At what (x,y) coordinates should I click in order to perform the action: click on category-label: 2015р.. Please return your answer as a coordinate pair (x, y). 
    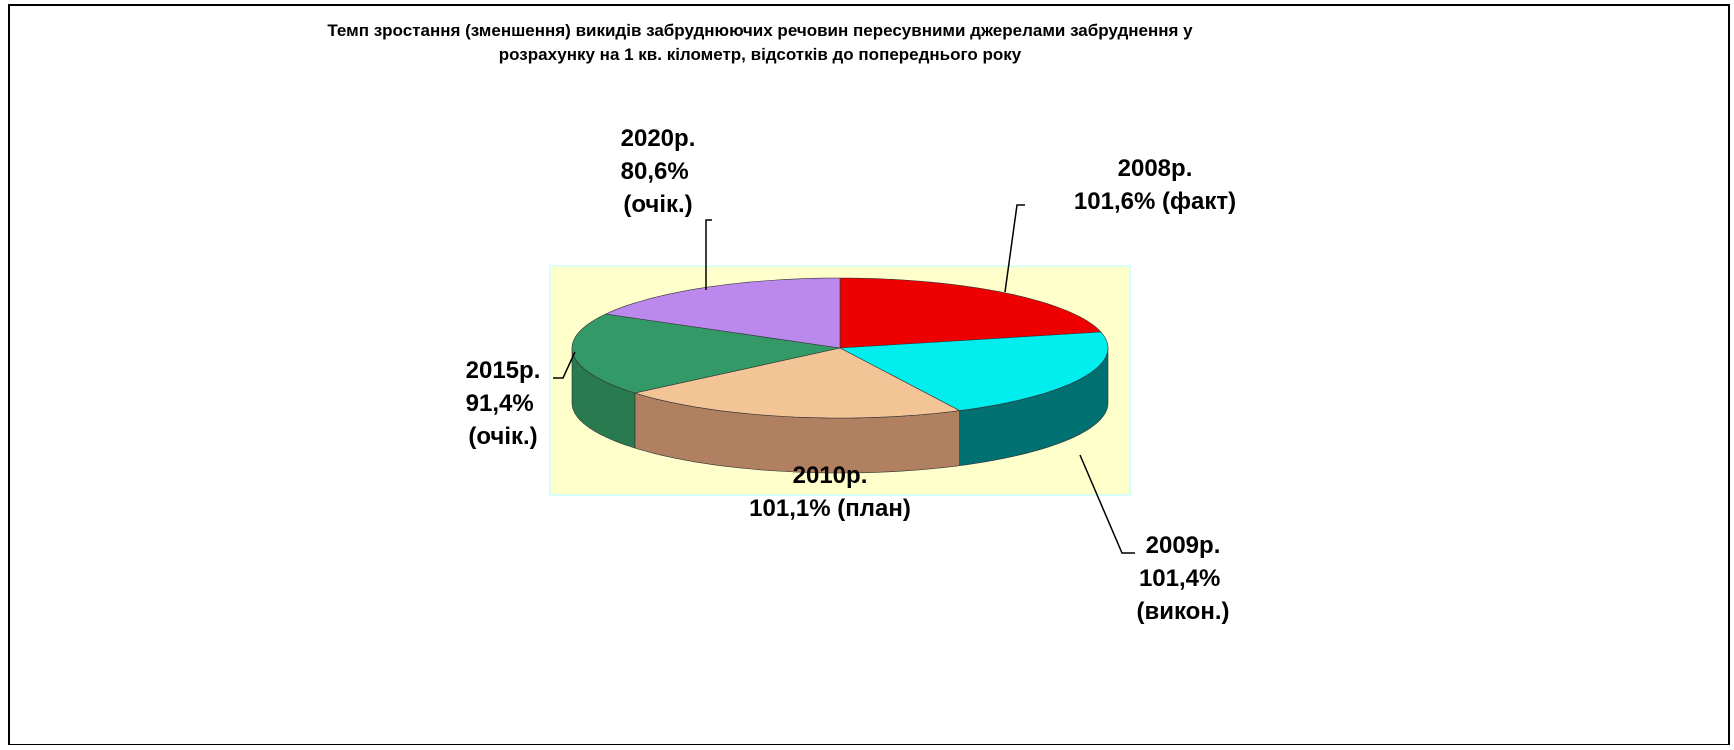
    Looking at the image, I should click on (503, 370).